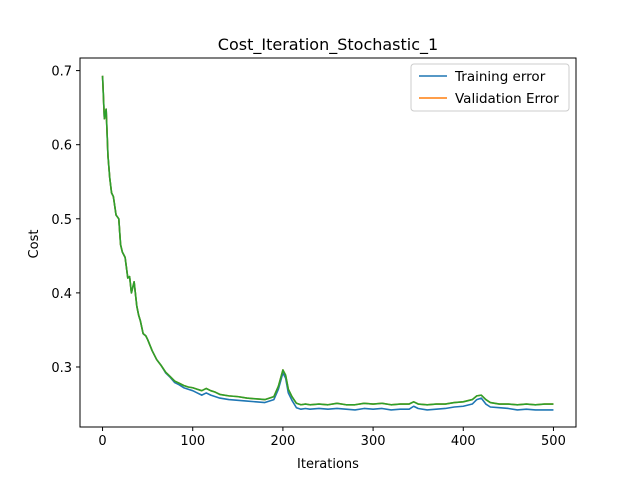 This screenshot has width=640, height=480. What do you see at coordinates (332, 438) in the screenshot?
I see `x-axis-ticks: 0 100 200 300 400 500` at bounding box center [332, 438].